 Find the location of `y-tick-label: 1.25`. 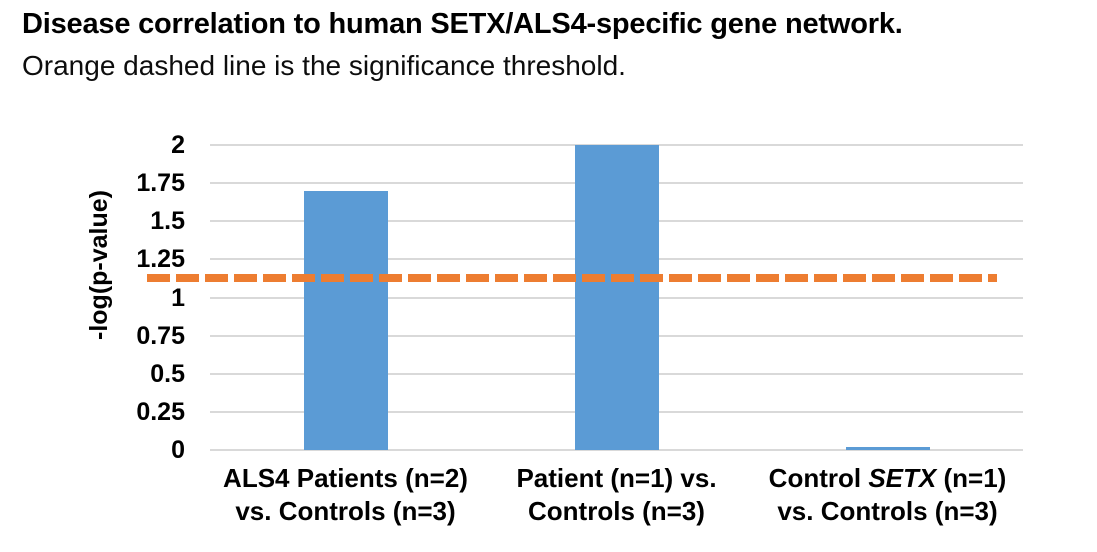

y-tick-label: 1.25 is located at coordinates (160, 259).